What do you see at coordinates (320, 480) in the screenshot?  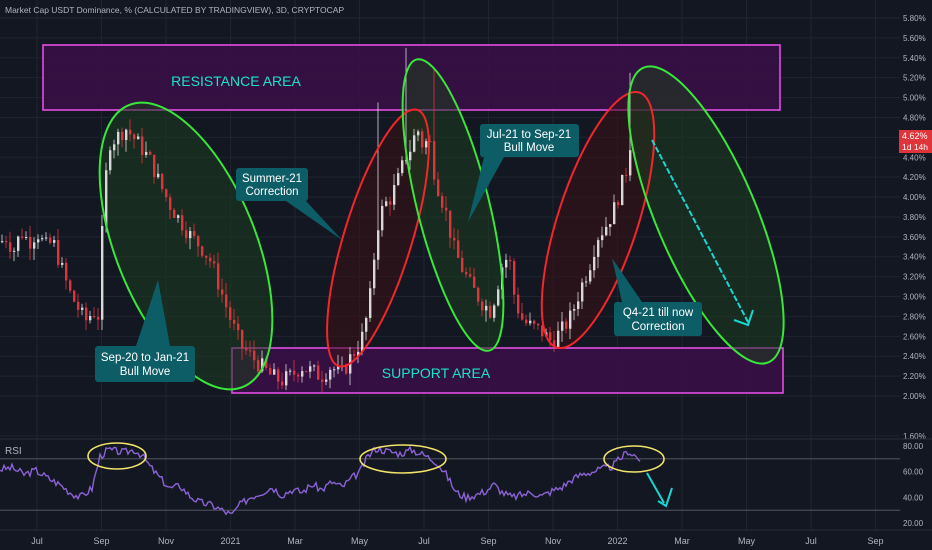 I see `rsi-line` at bounding box center [320, 480].